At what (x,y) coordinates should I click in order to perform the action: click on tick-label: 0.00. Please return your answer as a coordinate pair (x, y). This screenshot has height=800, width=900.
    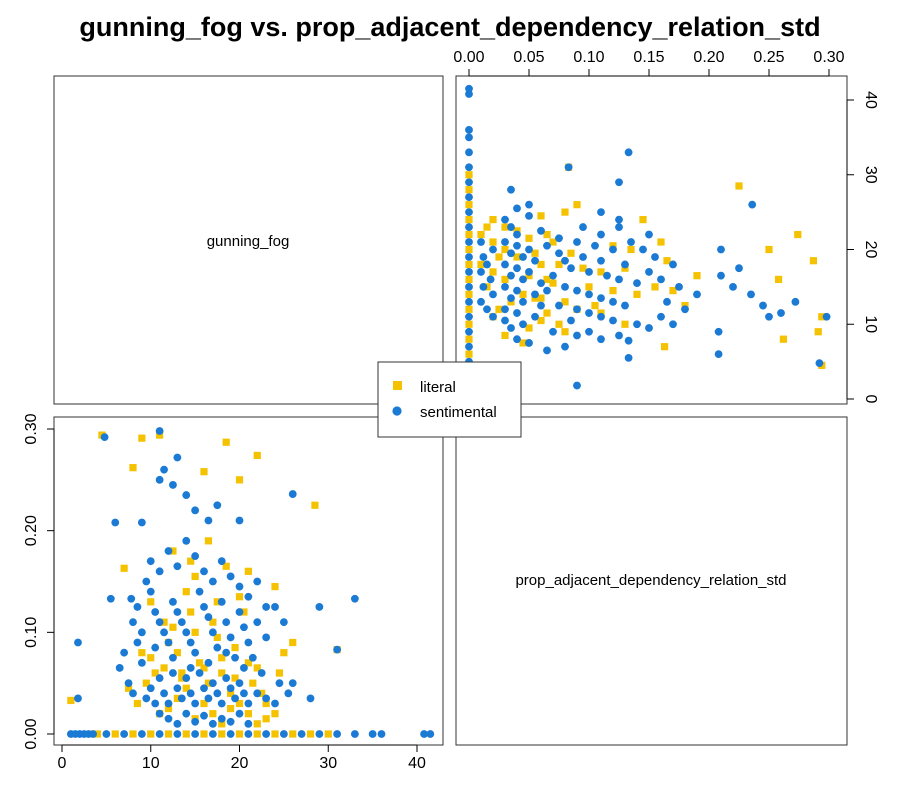
    Looking at the image, I should click on (31, 733).